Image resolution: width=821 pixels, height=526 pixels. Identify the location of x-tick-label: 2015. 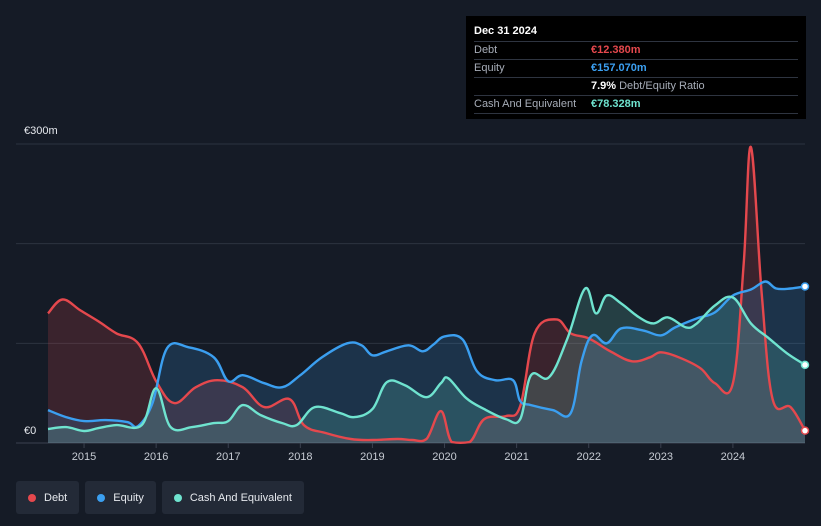
(84, 457).